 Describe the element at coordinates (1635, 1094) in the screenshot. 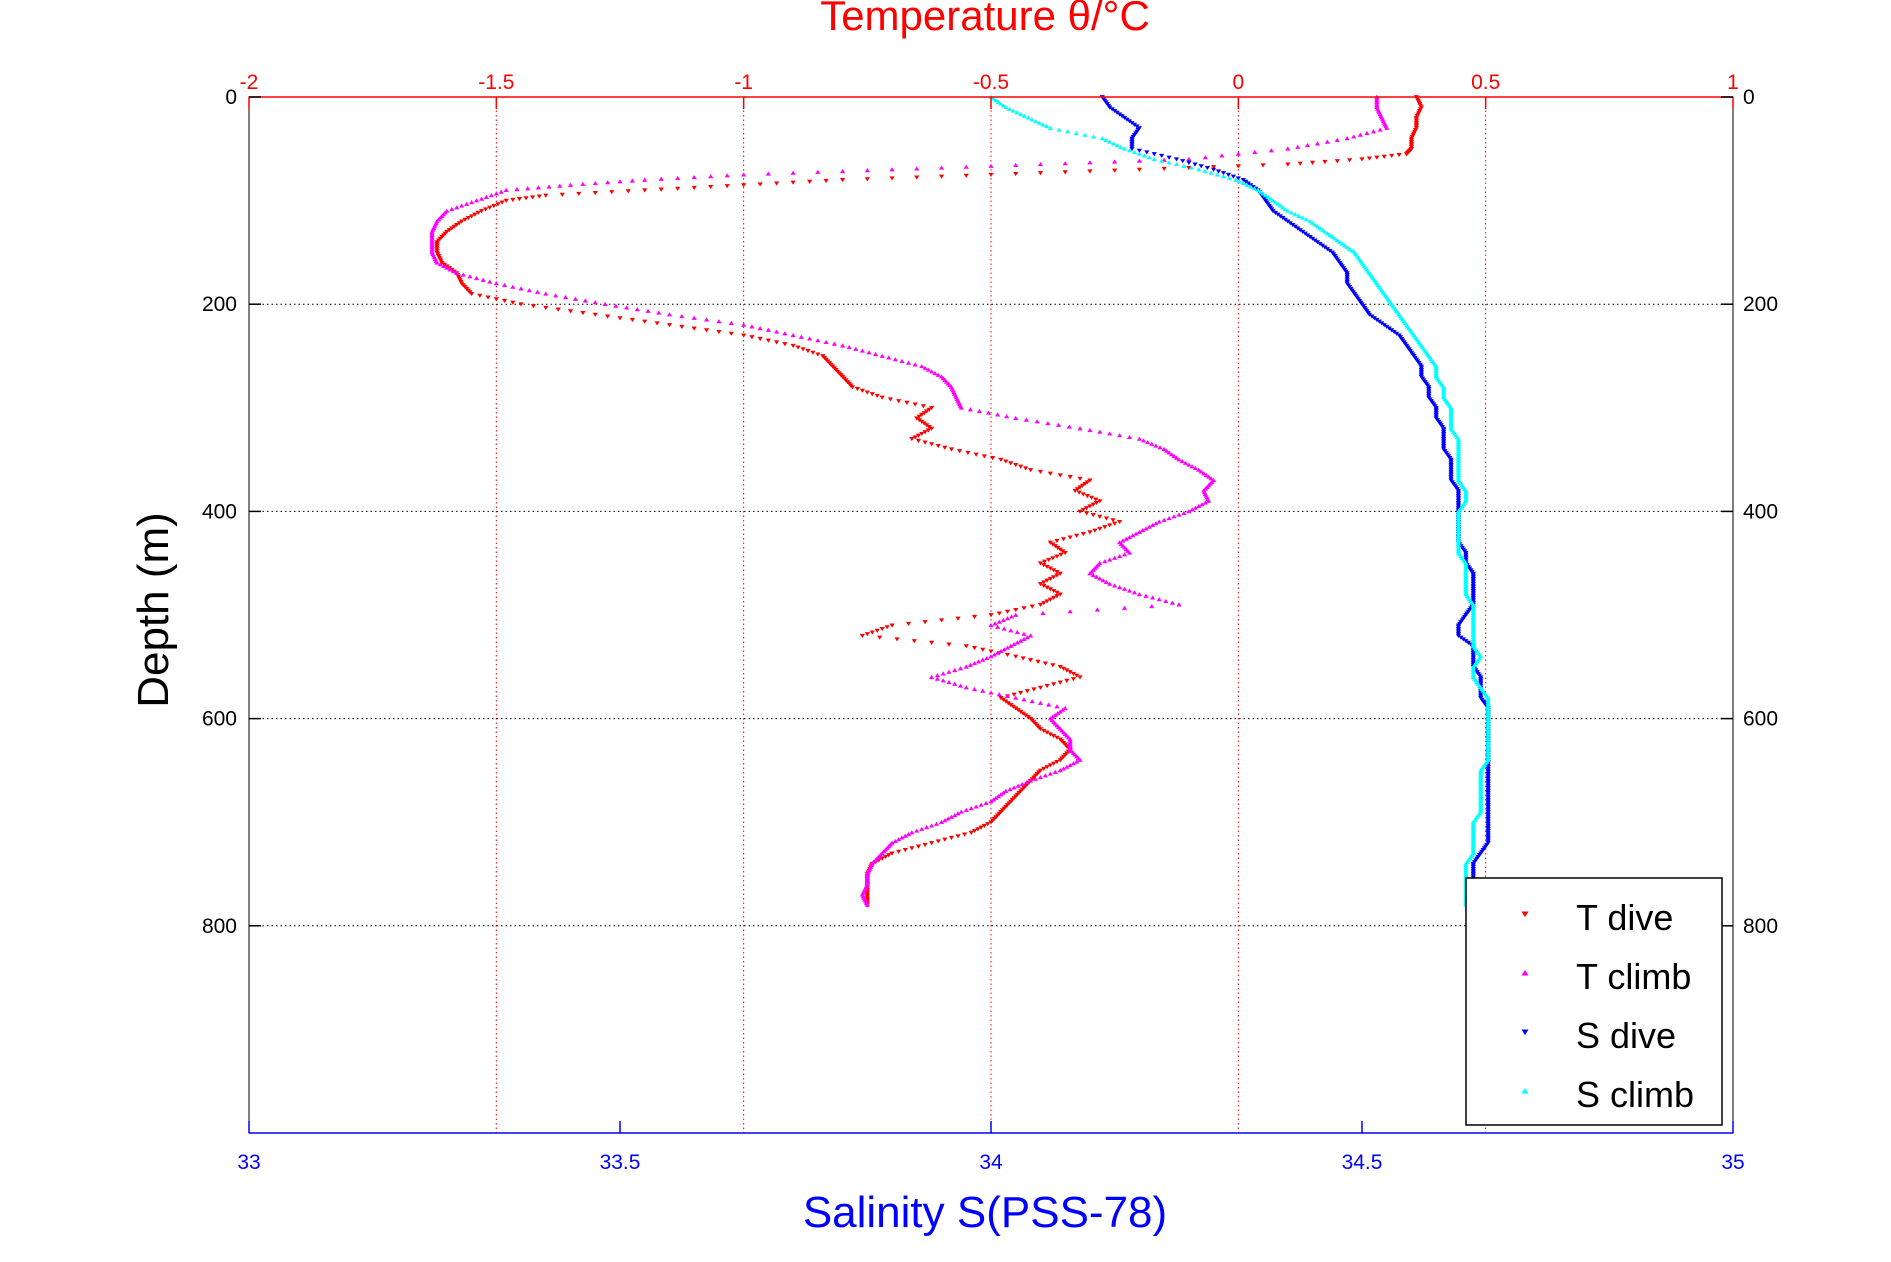

I see `legend-entry: S climb` at that location.